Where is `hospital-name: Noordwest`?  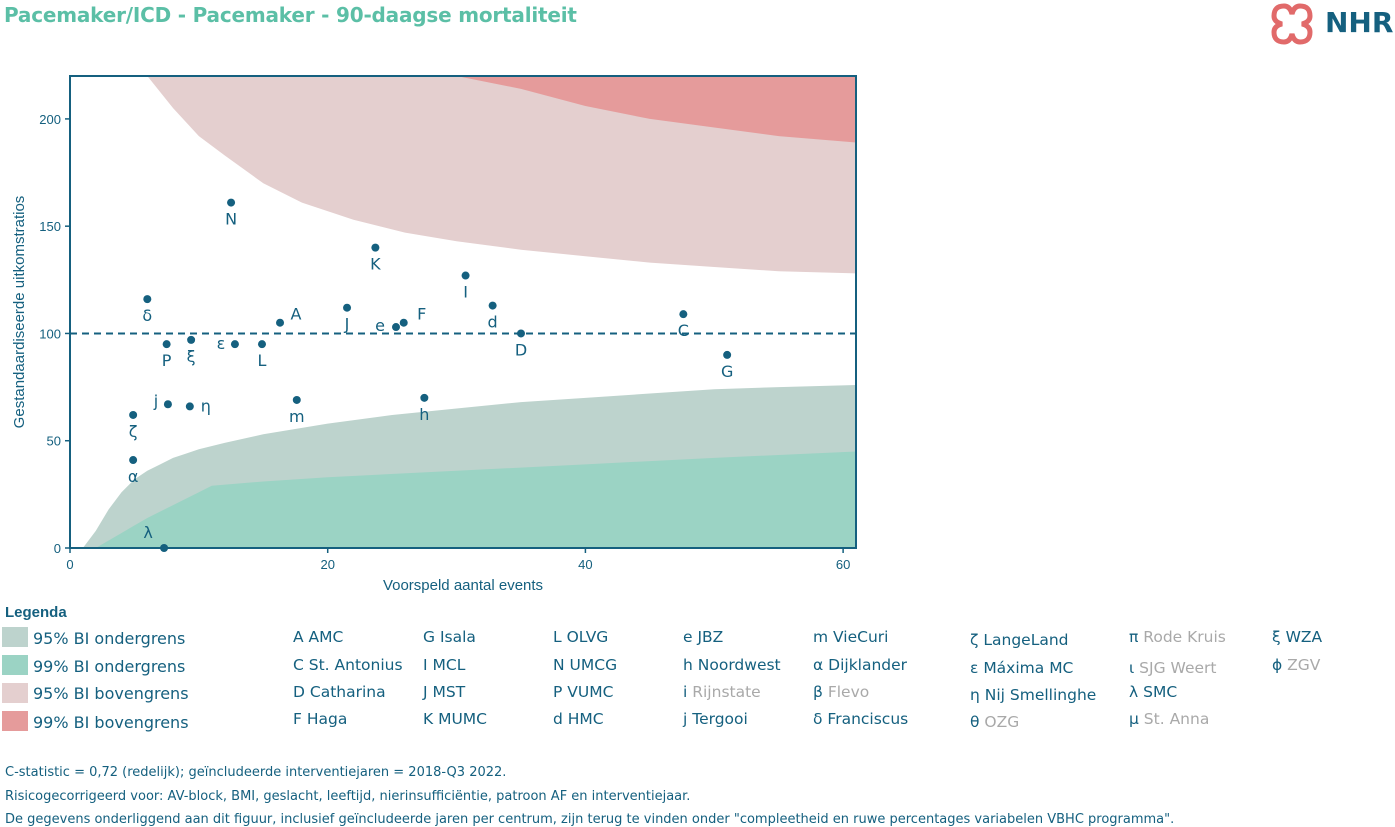
hospital-name: Noordwest is located at coordinates (739, 665).